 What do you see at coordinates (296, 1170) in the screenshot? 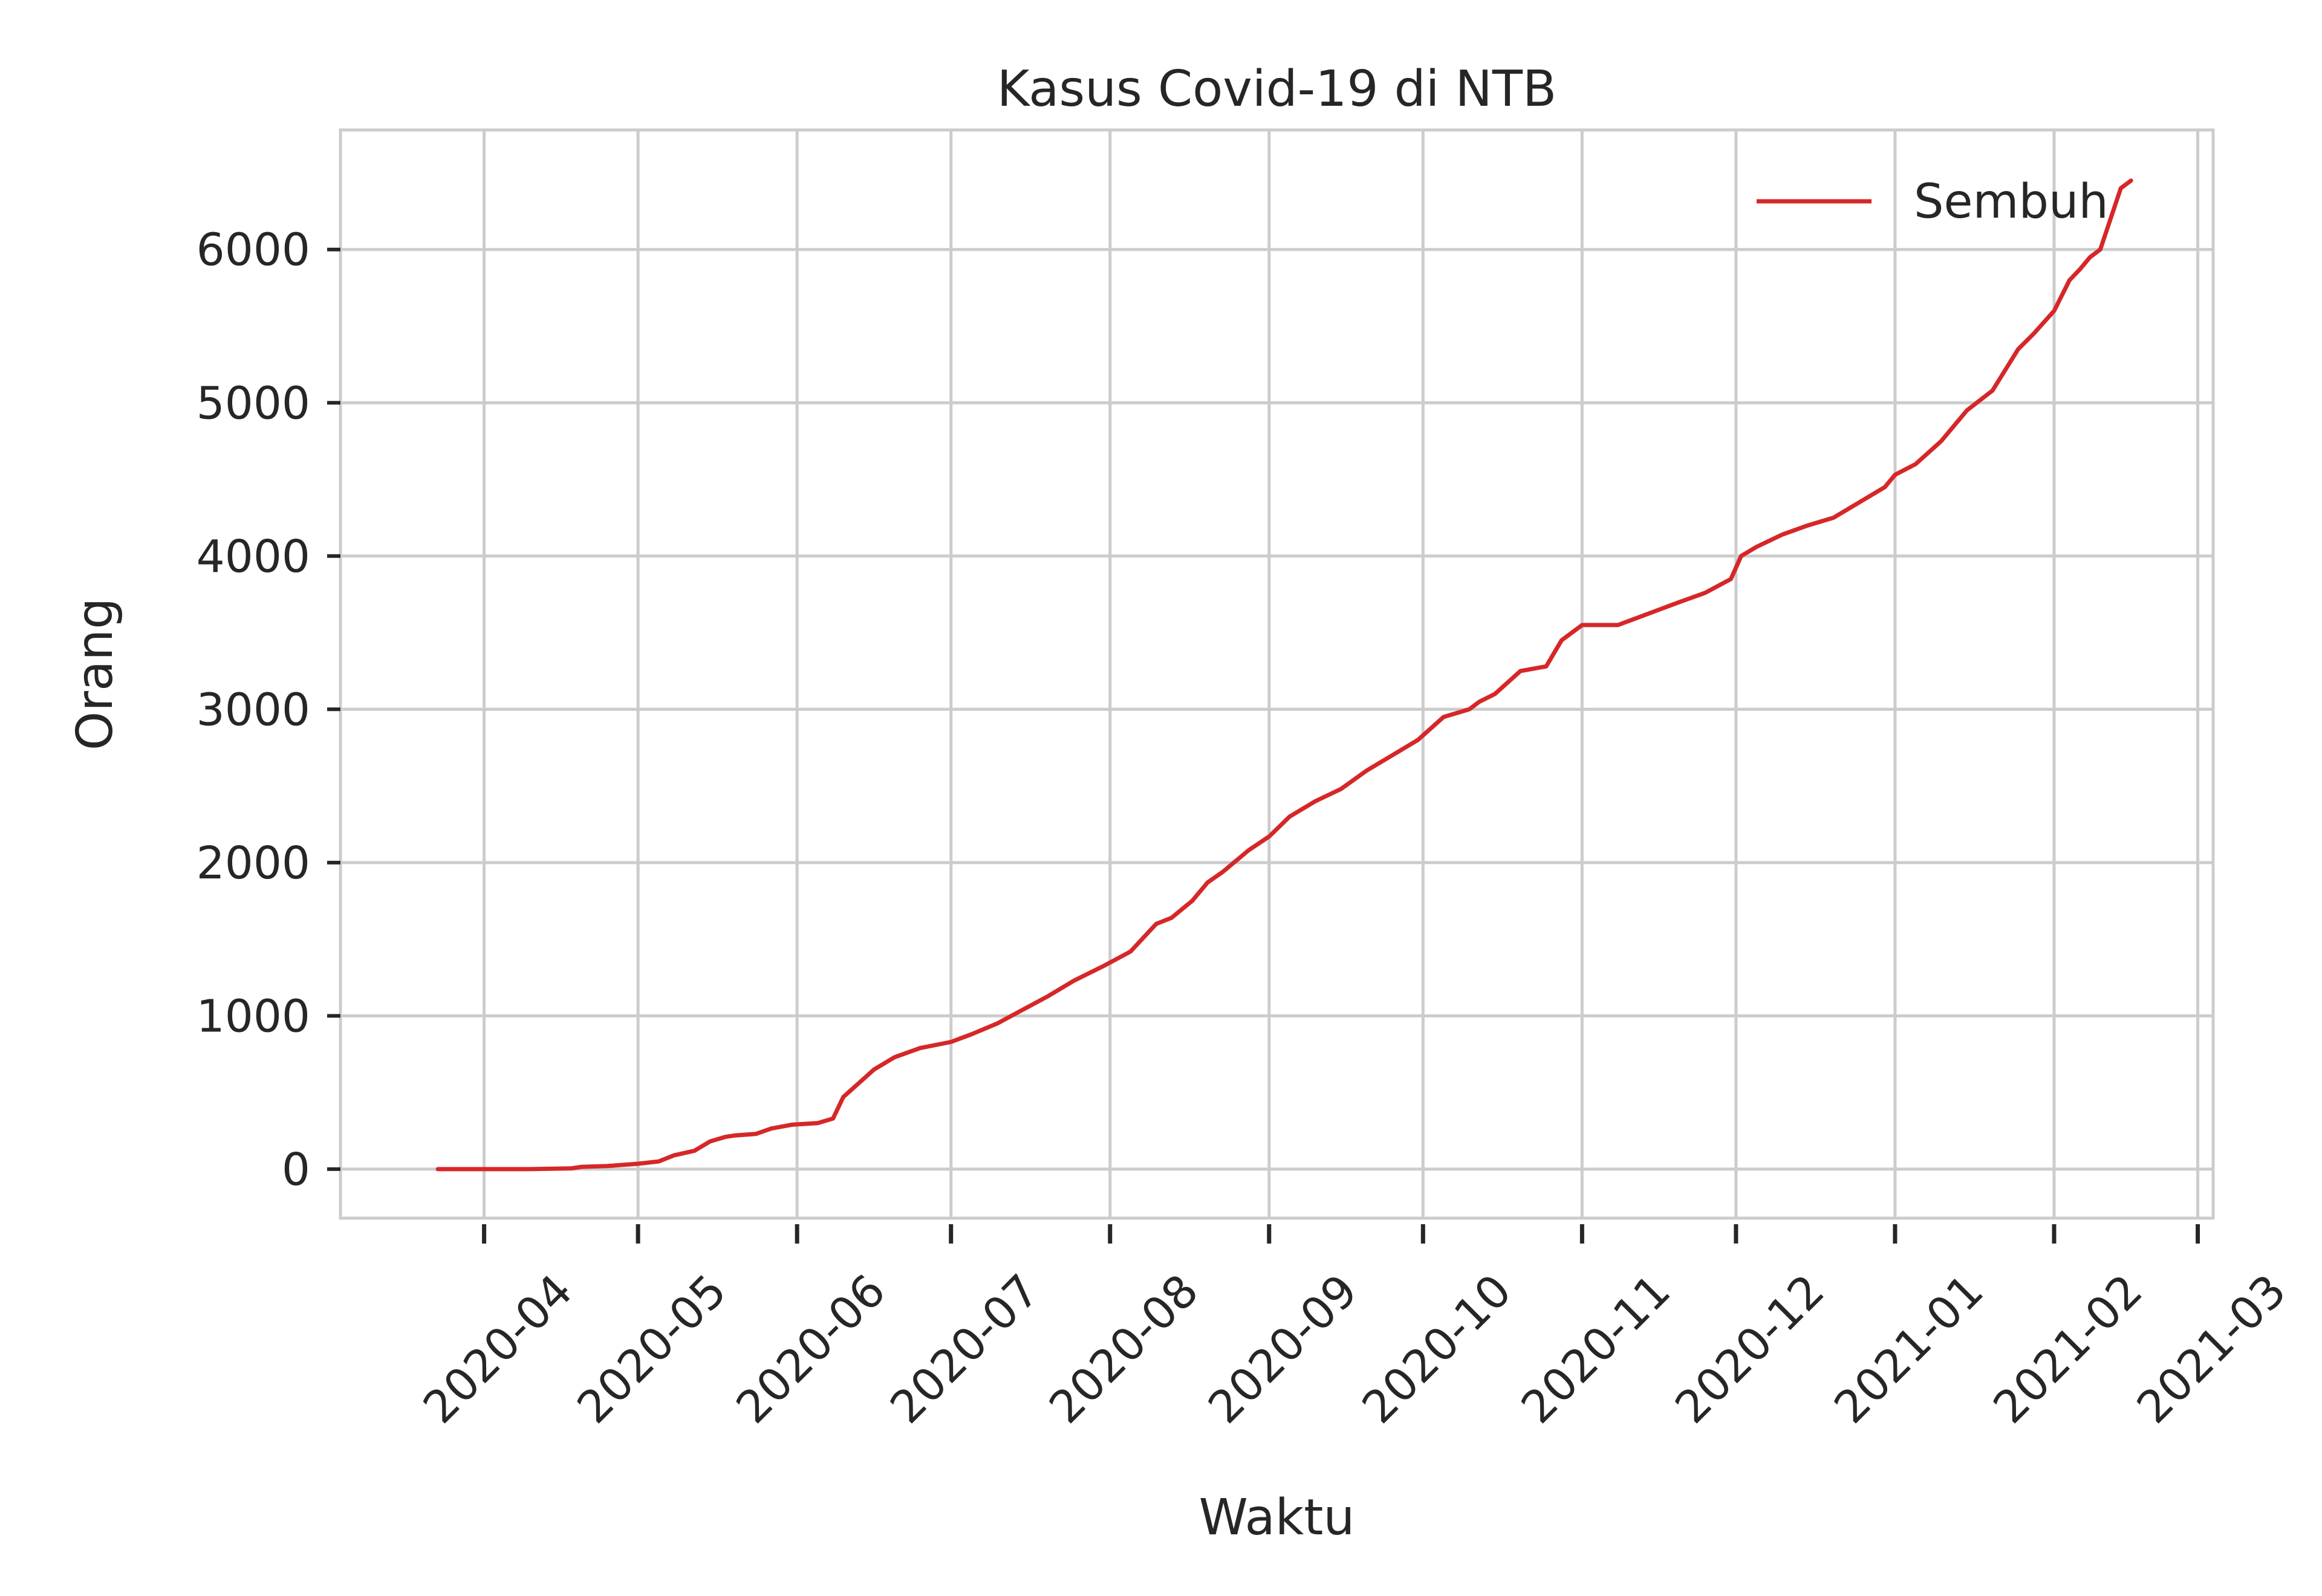
I see `y-tick-label: 0` at bounding box center [296, 1170].